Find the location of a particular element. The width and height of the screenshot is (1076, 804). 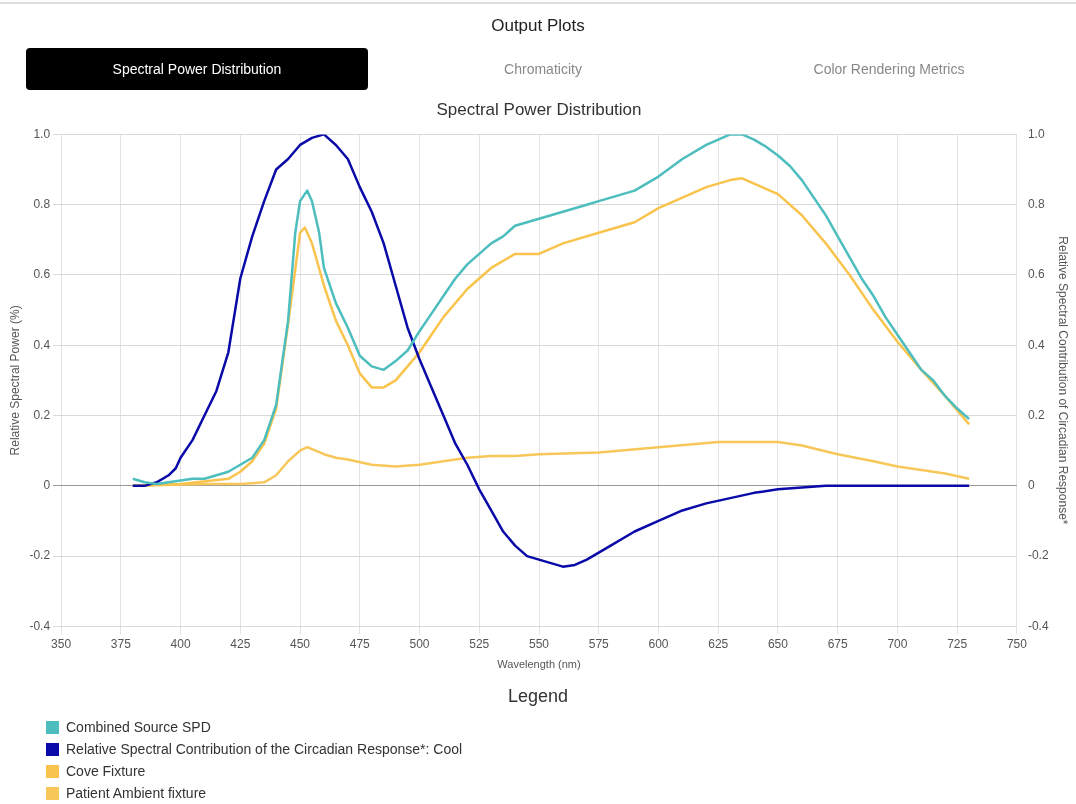

text: Chromaticity is located at coordinates (543, 69).